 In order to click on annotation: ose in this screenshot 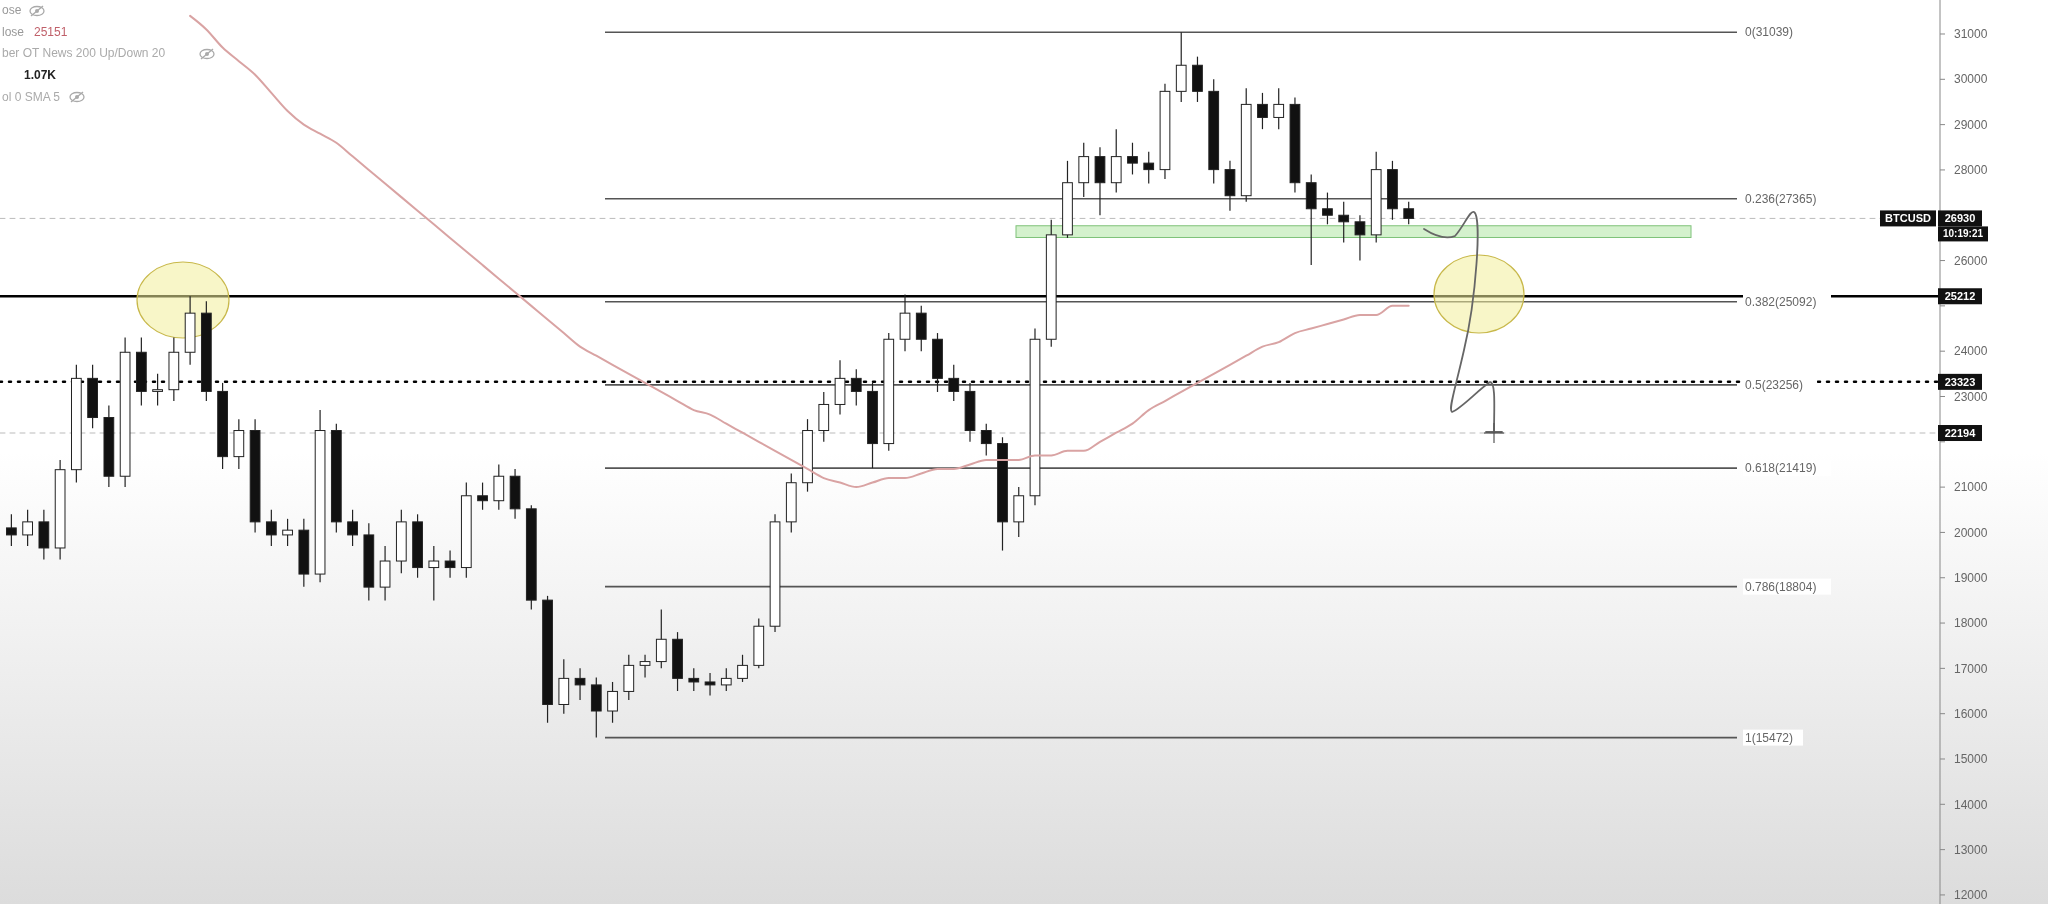, I will do `click(12, 10)`.